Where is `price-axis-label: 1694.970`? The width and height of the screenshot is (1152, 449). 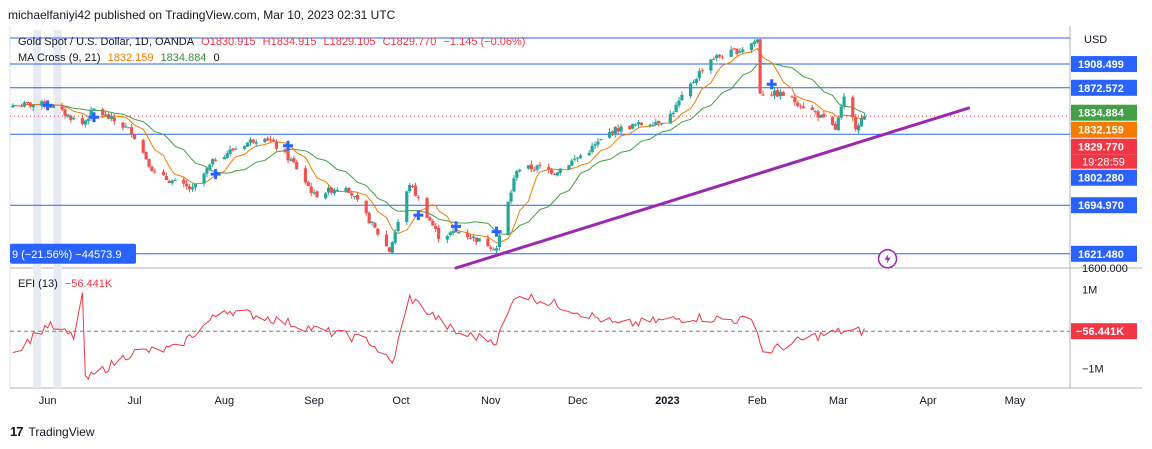
price-axis-label: 1694.970 is located at coordinates (1104, 205).